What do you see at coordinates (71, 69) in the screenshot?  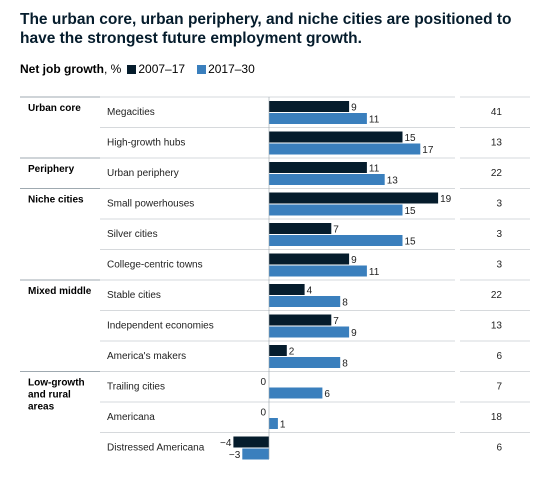 I see `legend-title: Net job growth, %` at bounding box center [71, 69].